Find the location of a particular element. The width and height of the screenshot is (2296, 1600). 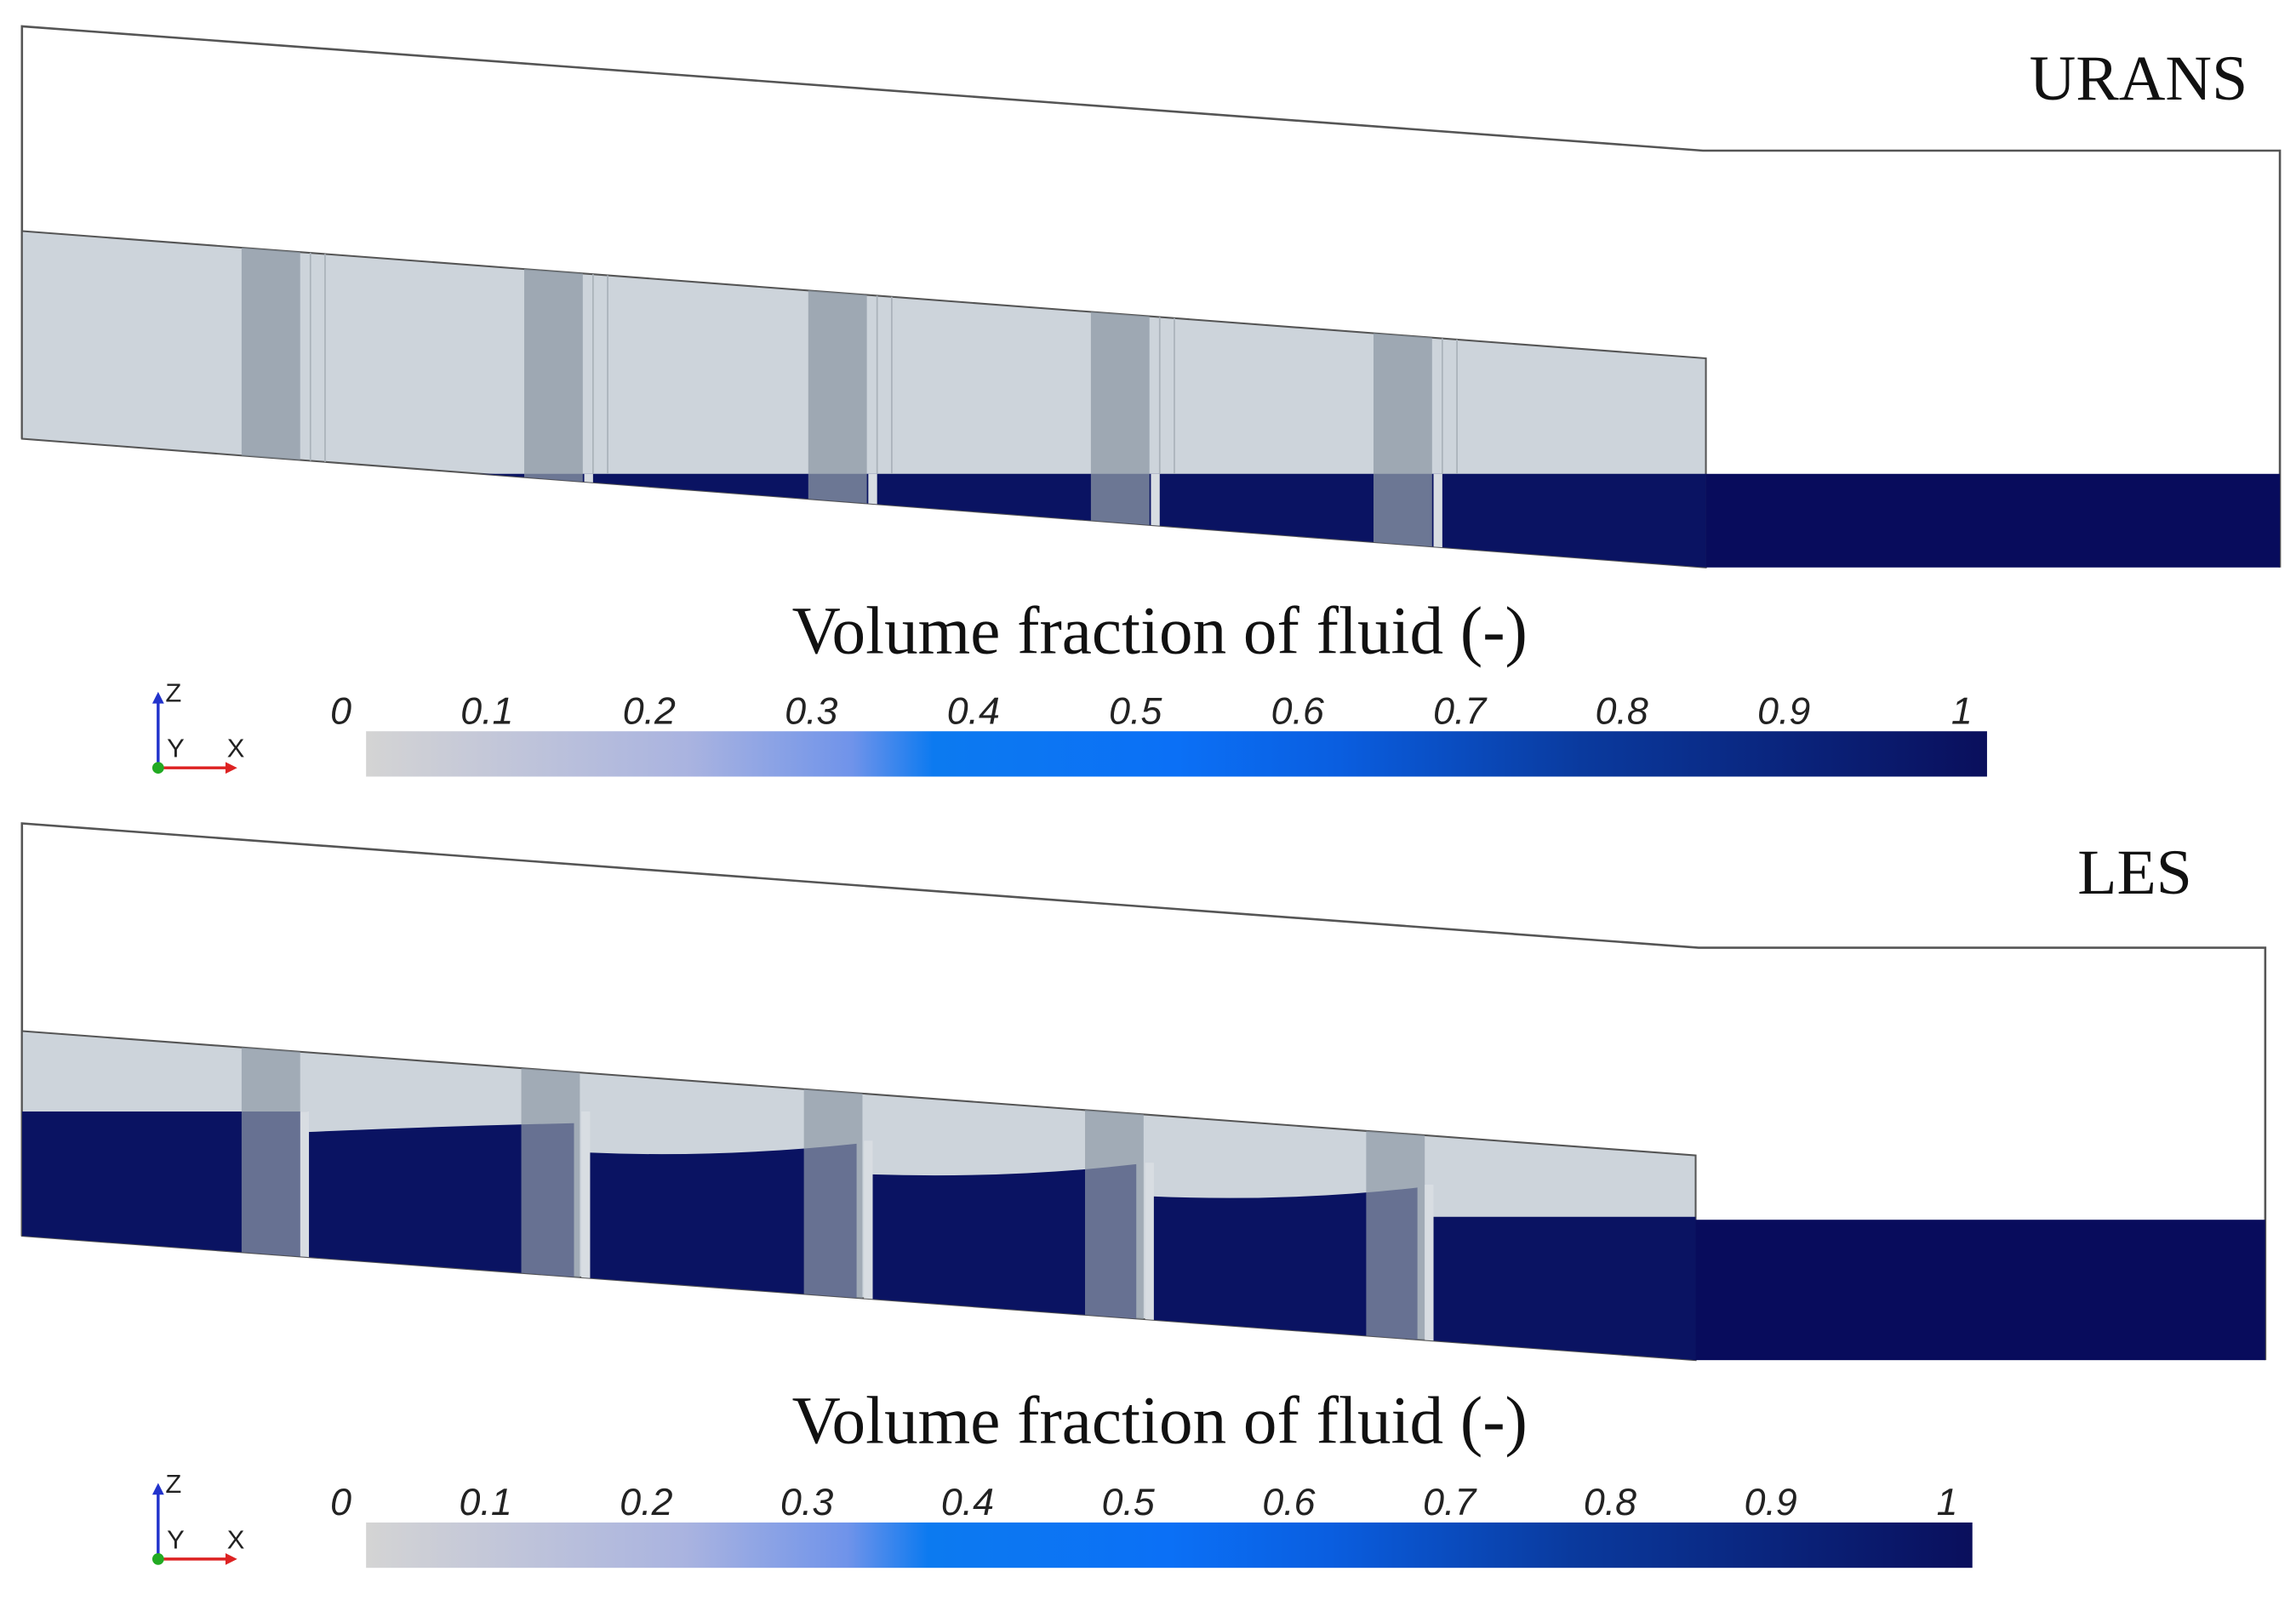

panel-label: URANS is located at coordinates (2139, 78).